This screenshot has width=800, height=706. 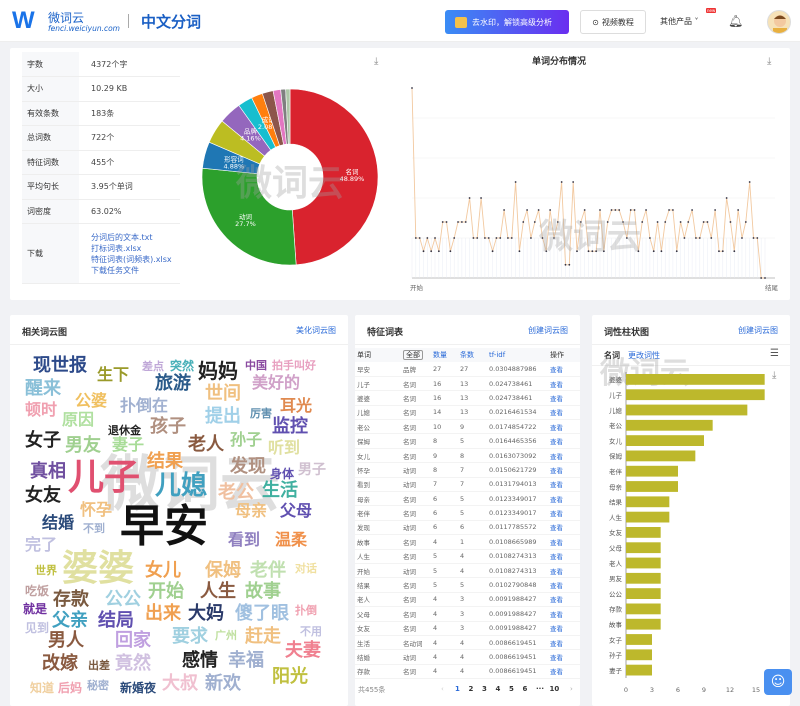 I want to click on cloud-word: 大妈, so click(x=206, y=613).